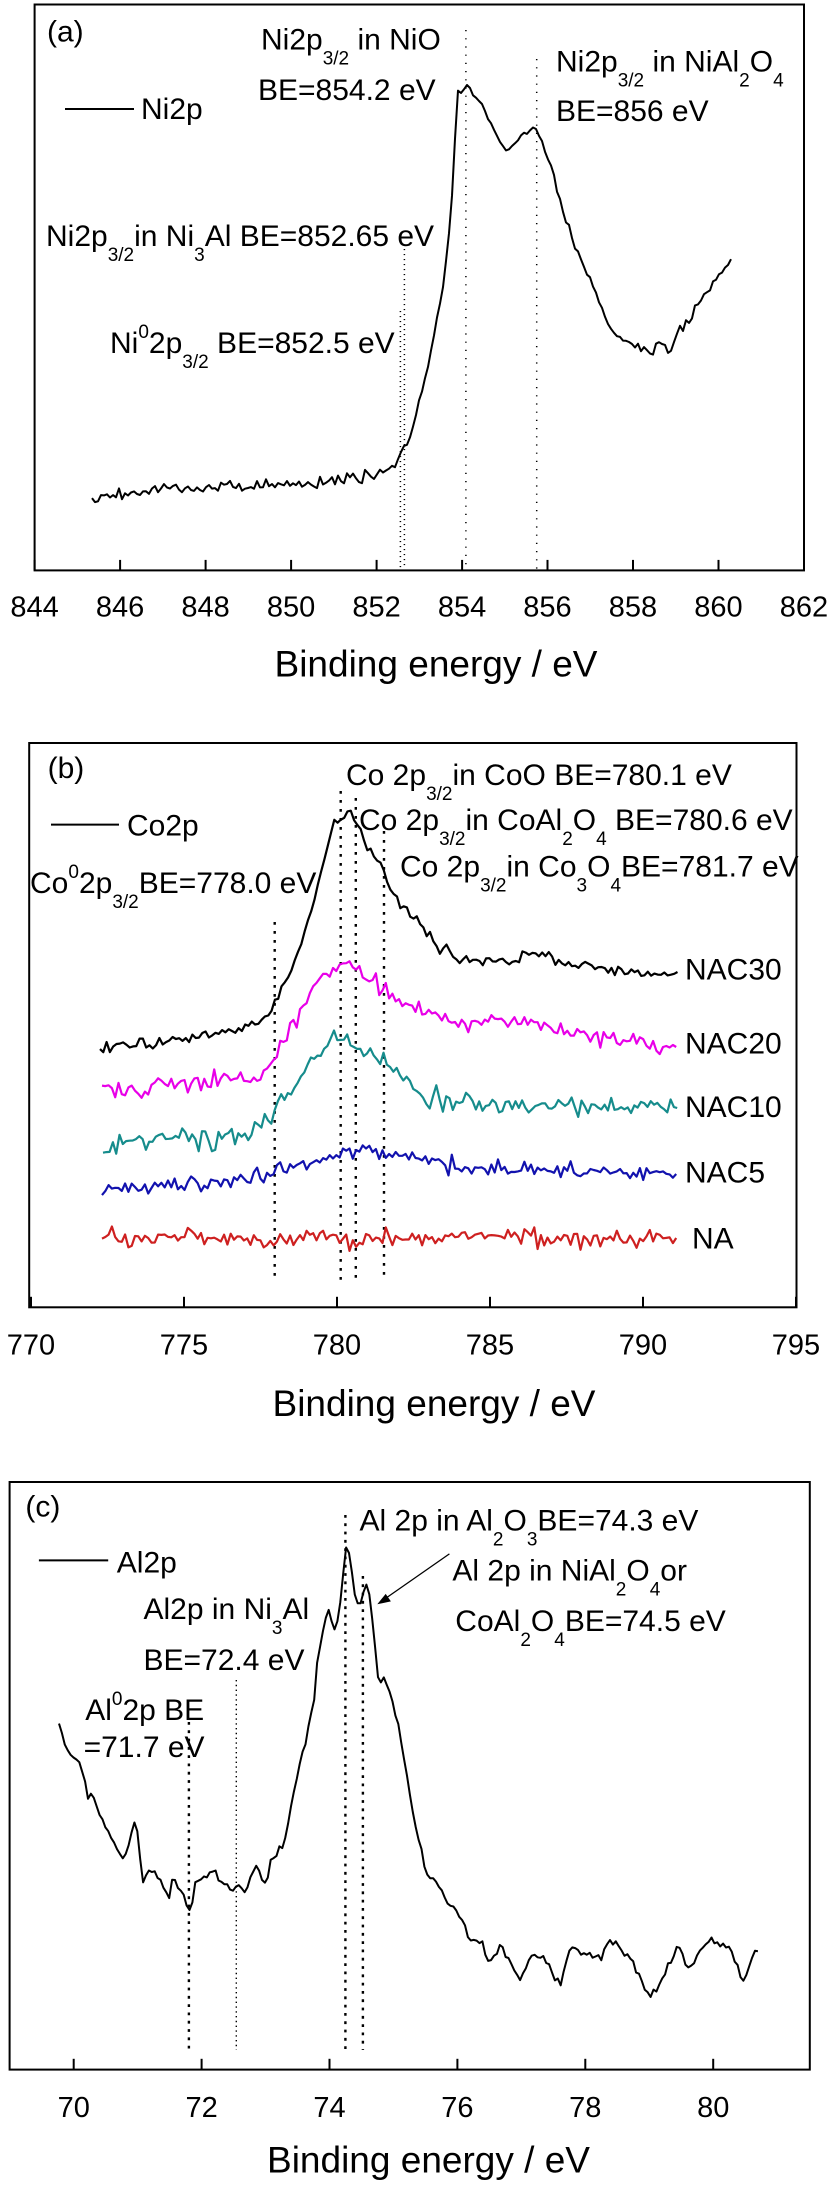 The image size is (832, 2189). What do you see at coordinates (205, 608) in the screenshot?
I see `svg-text: 848` at bounding box center [205, 608].